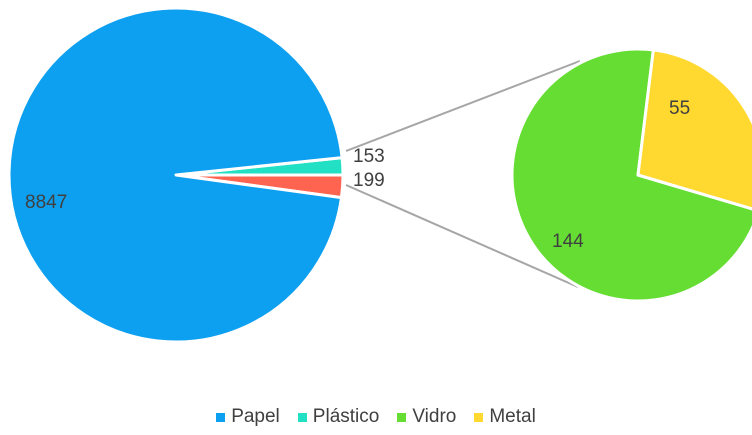 This screenshot has width=752, height=435. I want to click on legend: Papel Plástico Vidro Metal, so click(376, 417).